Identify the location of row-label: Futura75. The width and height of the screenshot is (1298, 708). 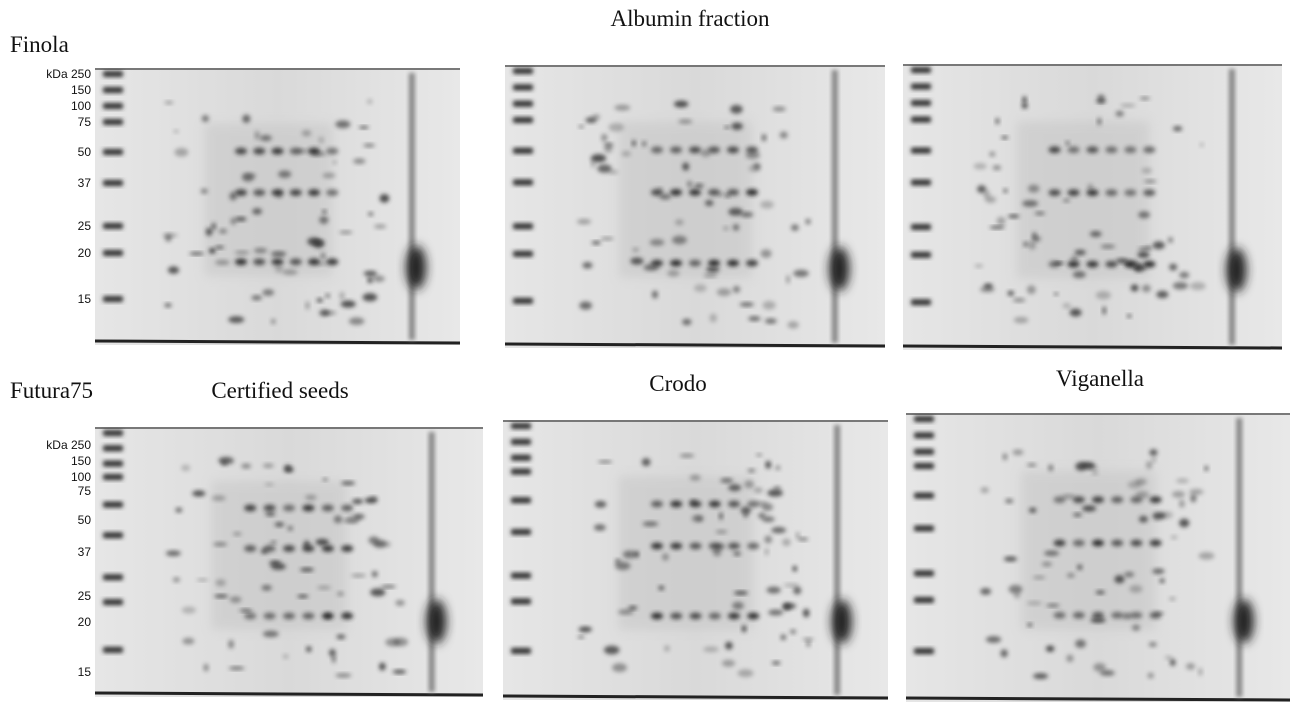
(51, 390).